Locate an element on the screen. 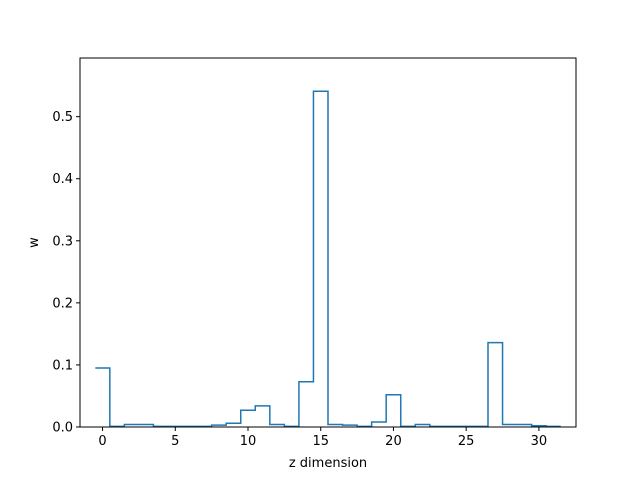 This screenshot has width=640, height=480. x-tick-label: 30 is located at coordinates (539, 441).